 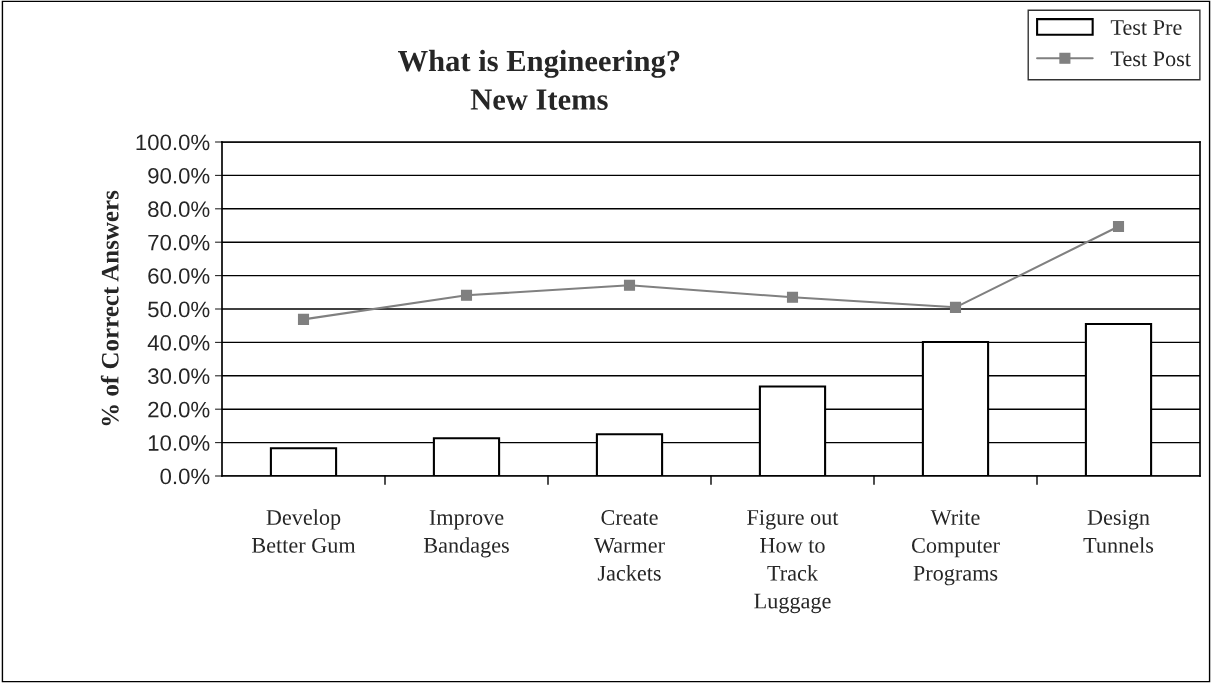 What do you see at coordinates (955, 548) in the screenshot?
I see `x-tick-label: Write Computer Programs` at bounding box center [955, 548].